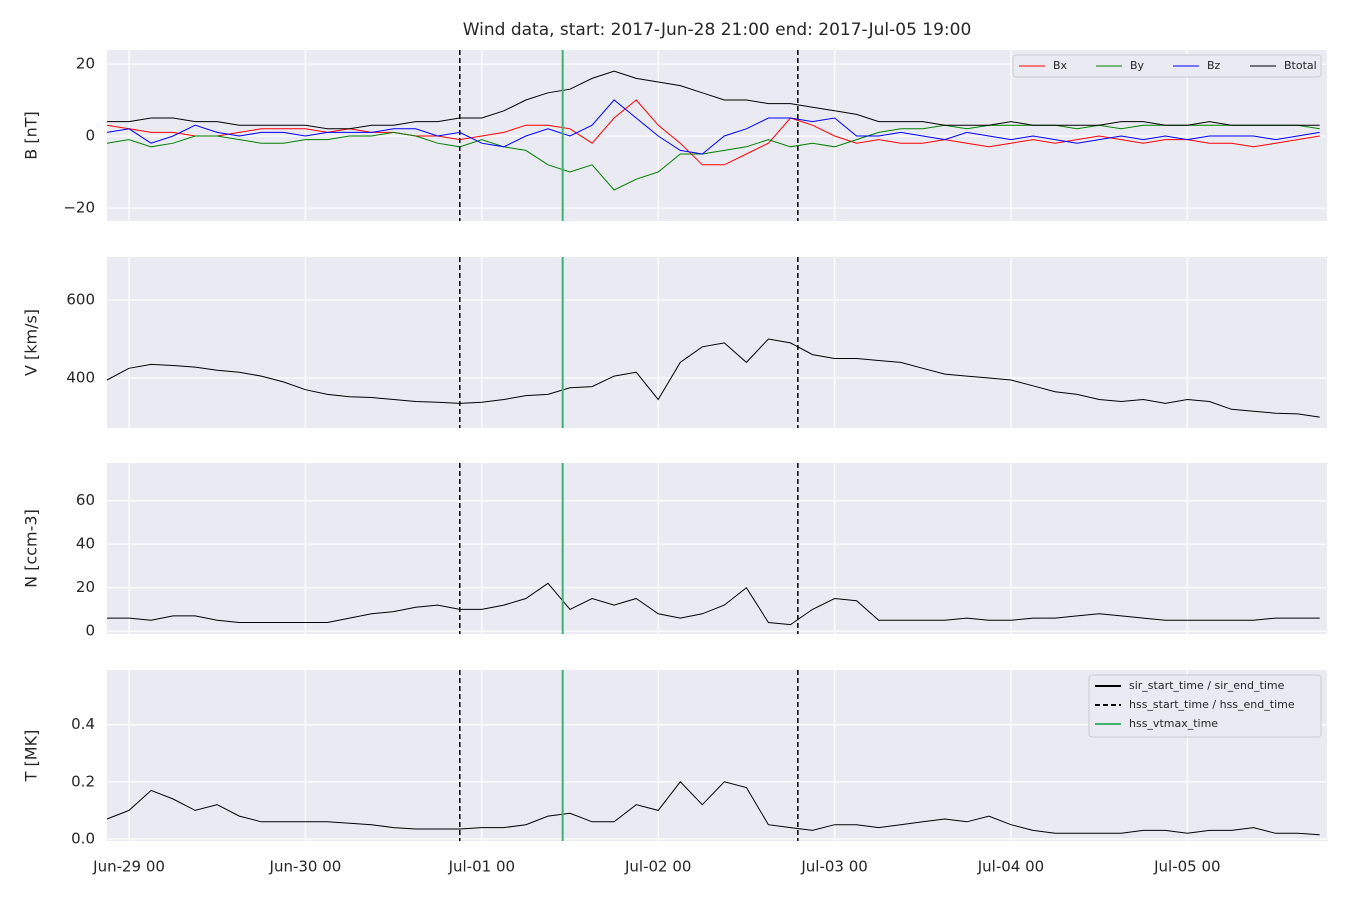 This screenshot has height=900, width=1350. I want to click on x-tick-label: Jul-01 00, so click(481, 867).